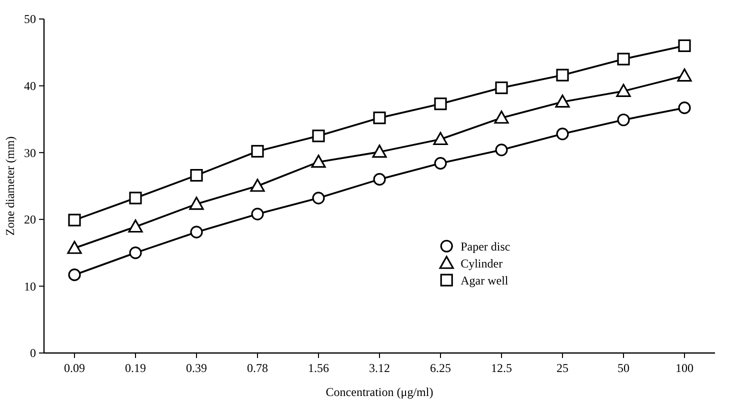  What do you see at coordinates (30, 286) in the screenshot?
I see `y-tick-label: 10` at bounding box center [30, 286].